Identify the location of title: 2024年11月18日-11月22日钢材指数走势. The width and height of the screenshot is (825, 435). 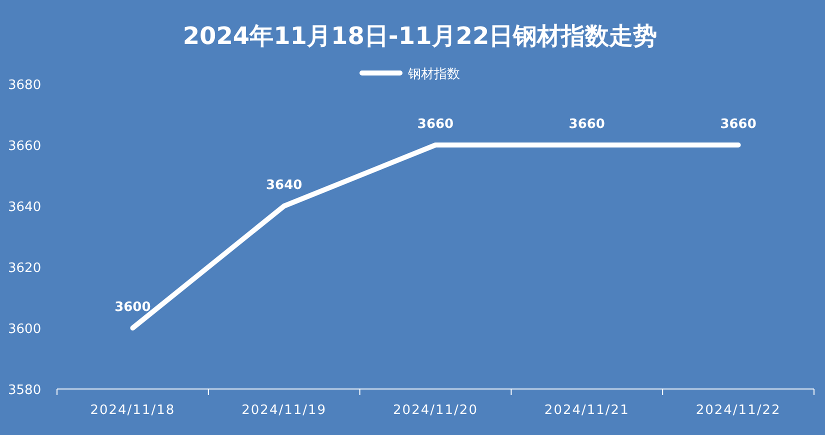
(420, 36).